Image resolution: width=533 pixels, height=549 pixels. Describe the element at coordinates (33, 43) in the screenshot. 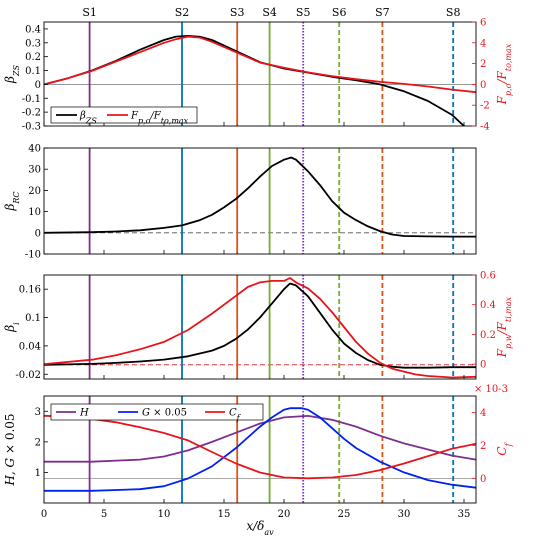

I see `y-tick-label: 0.3` at that location.